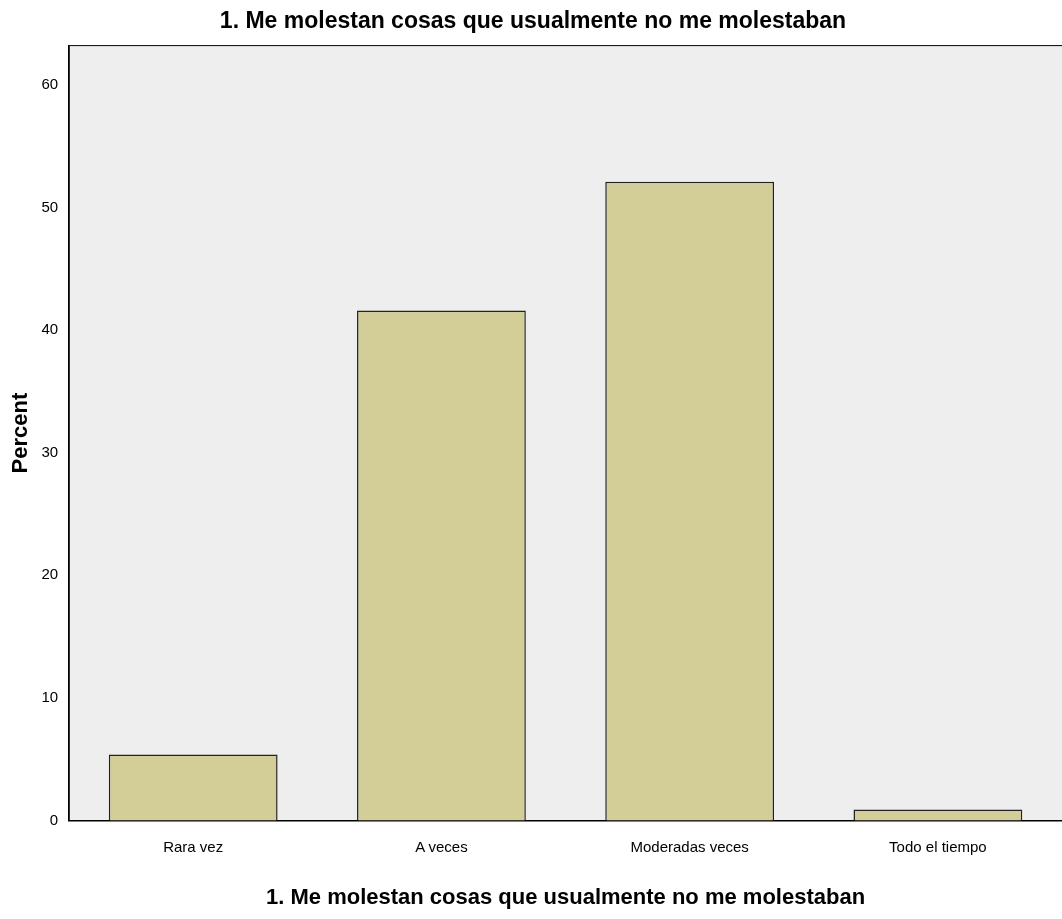 This screenshot has width=1062, height=919. What do you see at coordinates (50, 83) in the screenshot?
I see `y-tick-label: 60` at bounding box center [50, 83].